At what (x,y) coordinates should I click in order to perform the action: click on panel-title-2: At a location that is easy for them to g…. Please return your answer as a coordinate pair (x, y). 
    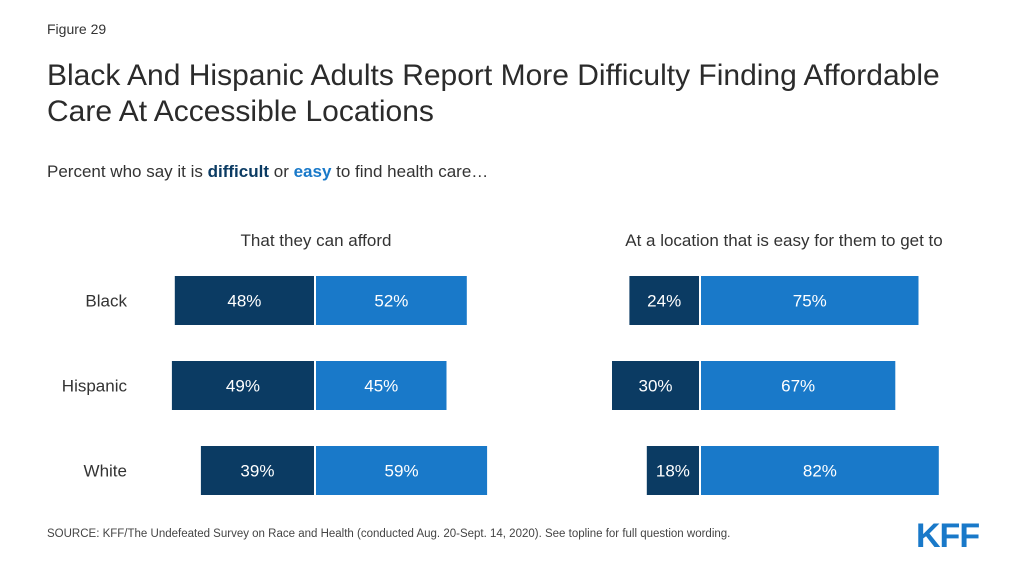
    Looking at the image, I should click on (784, 240).